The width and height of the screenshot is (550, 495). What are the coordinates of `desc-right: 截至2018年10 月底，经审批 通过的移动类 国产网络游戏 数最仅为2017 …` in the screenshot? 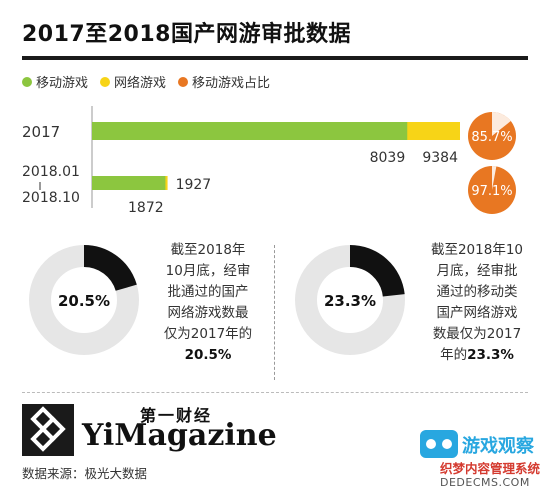 It's located at (477, 303).